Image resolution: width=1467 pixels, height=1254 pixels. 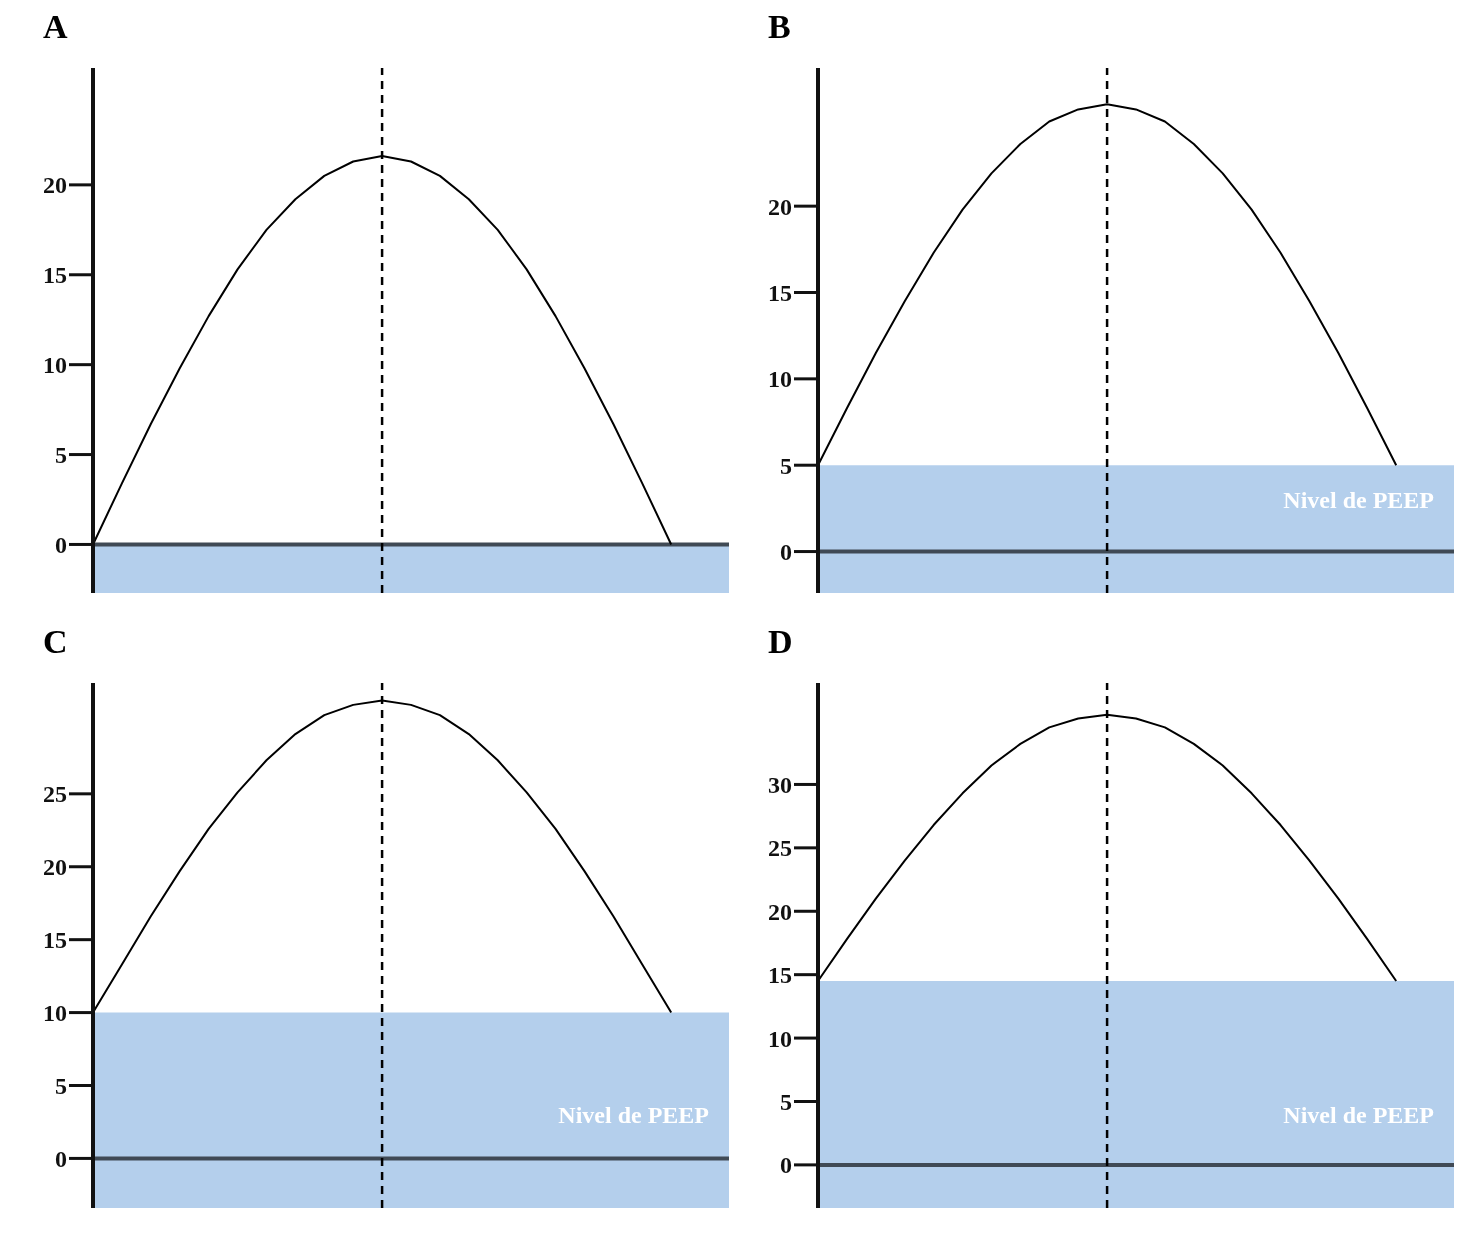 I want to click on y-tick-label: 30, so click(x=780, y=784).